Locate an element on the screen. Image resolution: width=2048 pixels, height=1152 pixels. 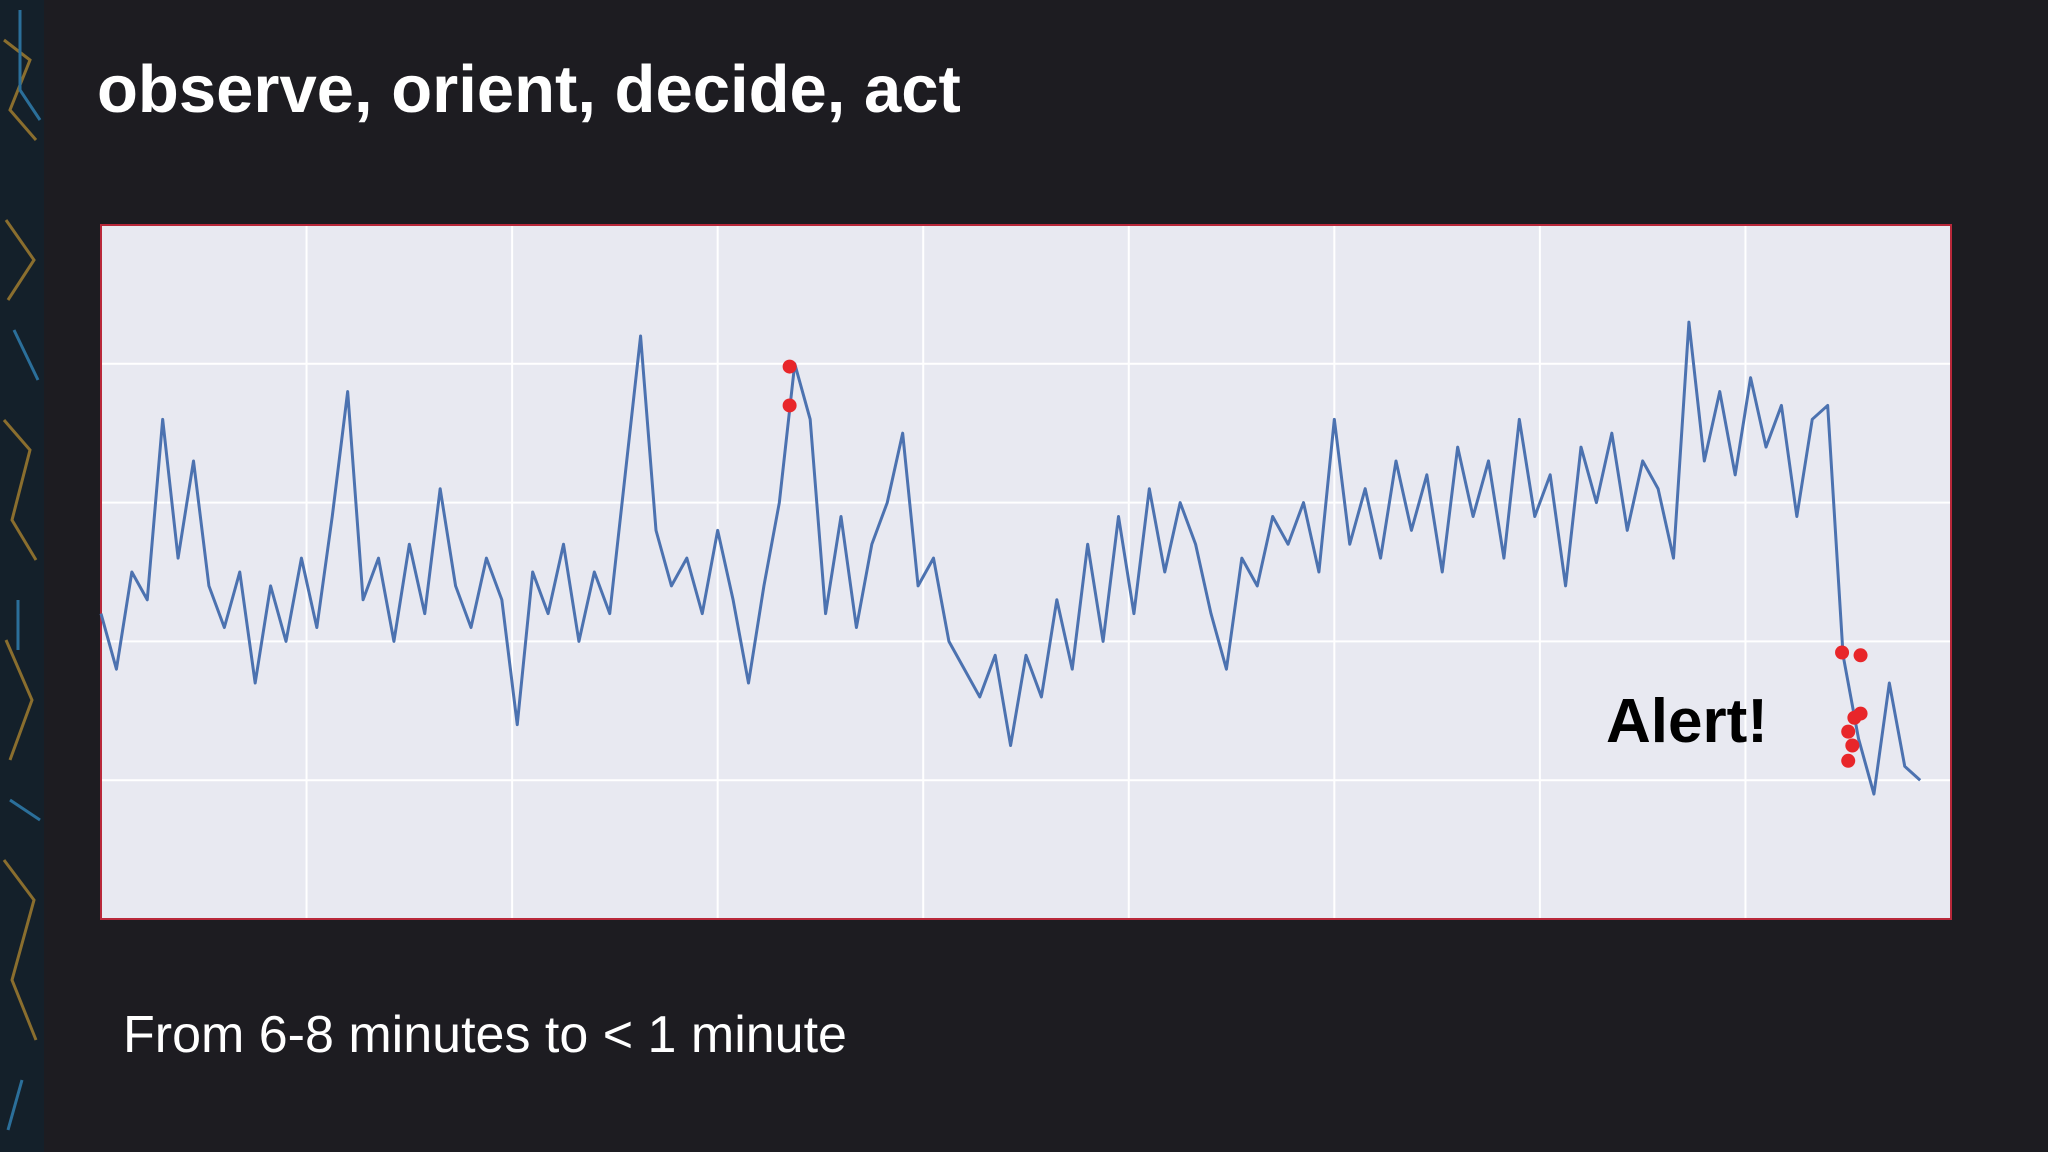
side-decoration is located at coordinates (22, 576).